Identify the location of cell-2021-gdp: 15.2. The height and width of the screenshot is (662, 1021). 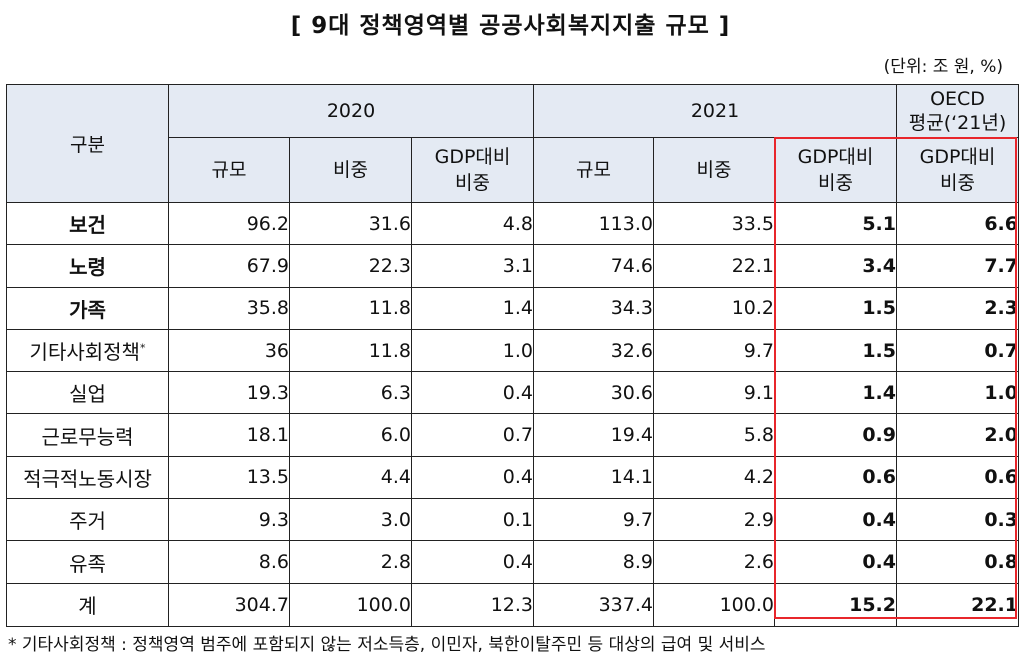
(835, 604).